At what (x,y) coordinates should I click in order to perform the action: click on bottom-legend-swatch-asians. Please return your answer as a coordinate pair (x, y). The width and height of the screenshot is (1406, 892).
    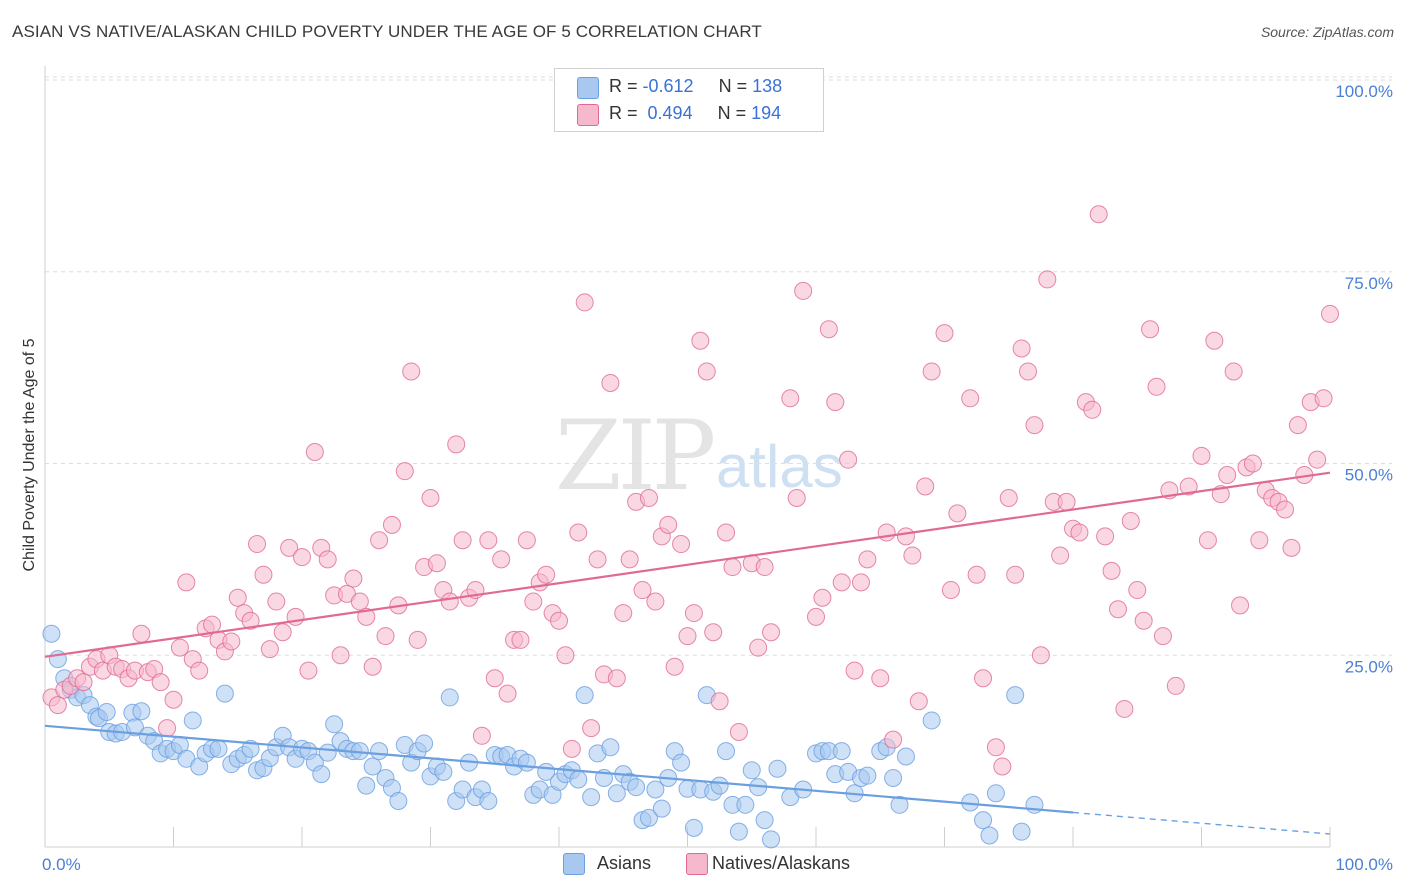
    Looking at the image, I should click on (574, 864).